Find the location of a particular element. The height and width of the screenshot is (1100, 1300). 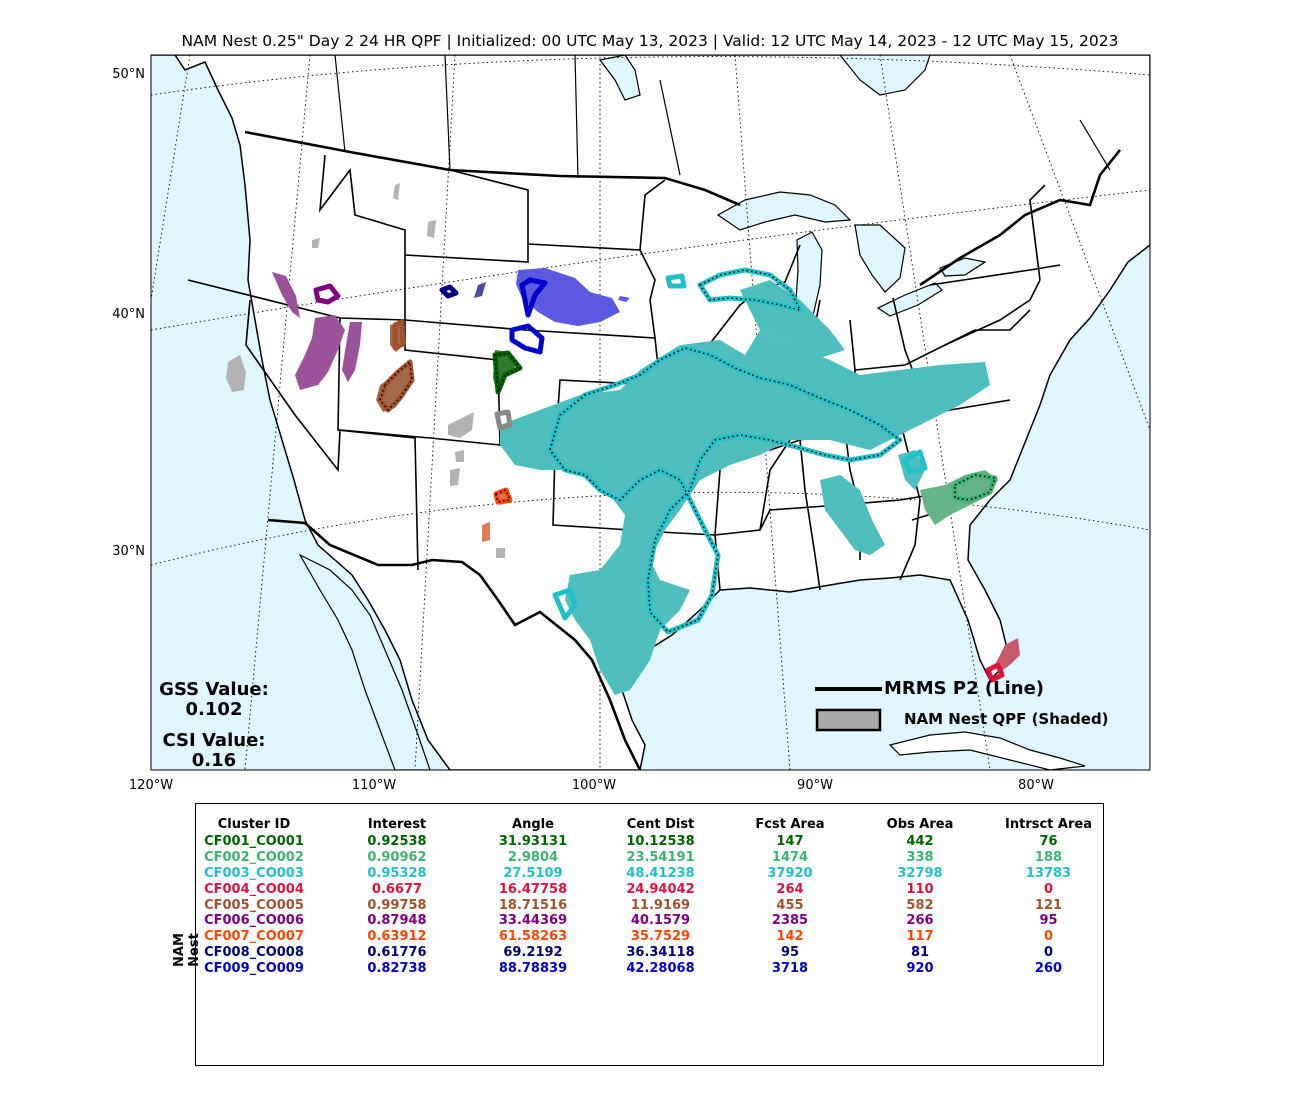

cell-interest: 0.61776 is located at coordinates (397, 952).